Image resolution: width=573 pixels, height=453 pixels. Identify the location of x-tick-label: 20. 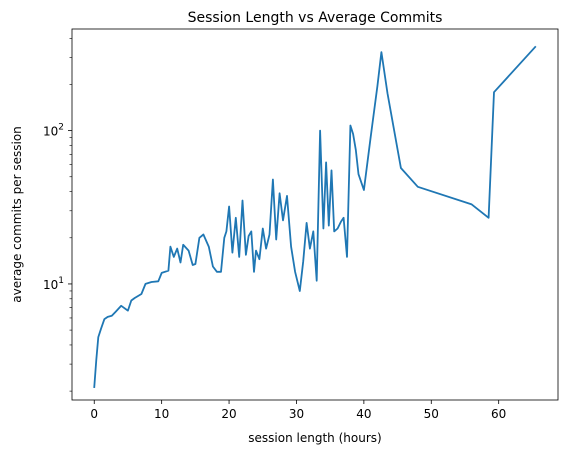
(228, 414).